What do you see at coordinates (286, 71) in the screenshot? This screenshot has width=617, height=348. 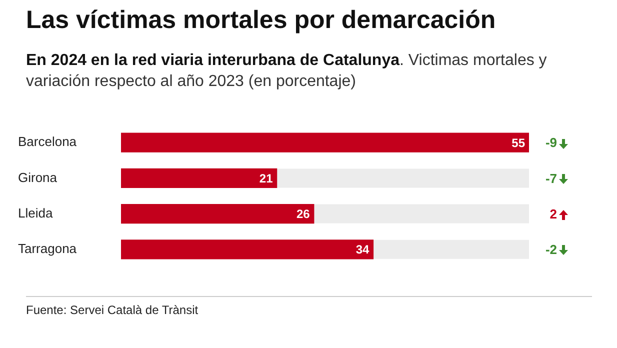 I see `text: En 2024 en la red viaria interurbana de Catalunya. Victimas mortales y variación respecto al año 2023 (en porcentaje)` at bounding box center [286, 71].